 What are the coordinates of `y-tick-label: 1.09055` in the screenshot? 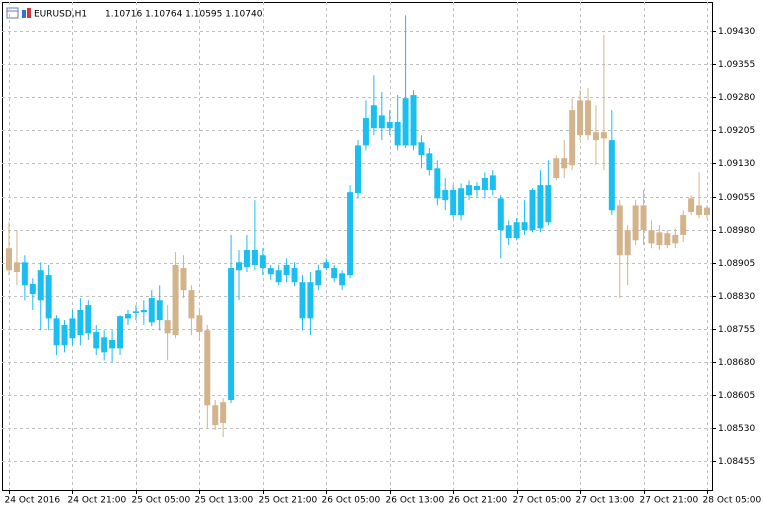 It's located at (736, 198).